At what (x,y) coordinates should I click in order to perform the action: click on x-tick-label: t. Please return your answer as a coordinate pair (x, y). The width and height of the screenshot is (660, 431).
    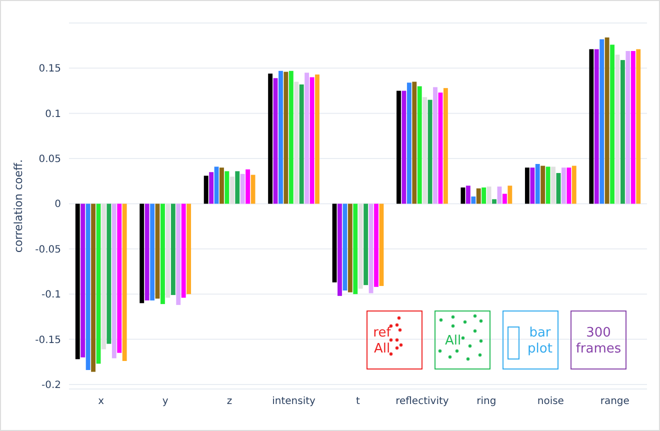
    Looking at the image, I should click on (358, 401).